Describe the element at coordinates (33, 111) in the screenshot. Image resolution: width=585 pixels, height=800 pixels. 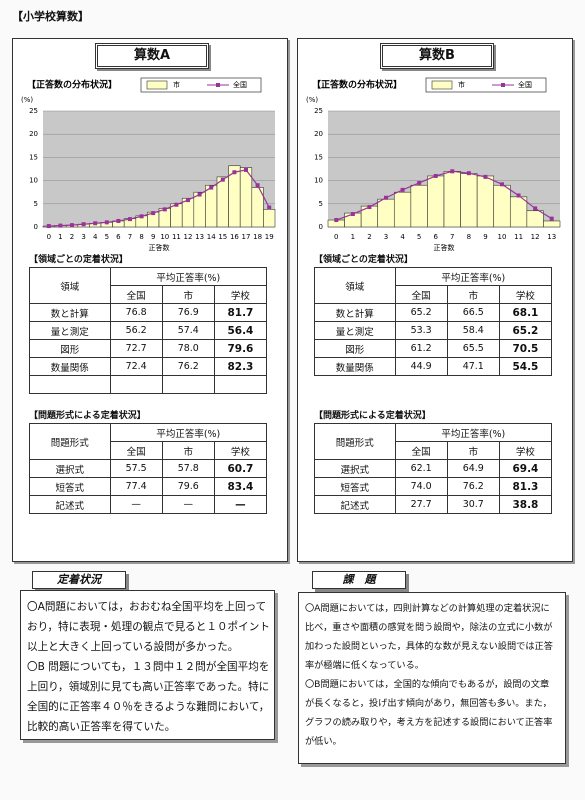
I see `y-tick-label: 25` at that location.